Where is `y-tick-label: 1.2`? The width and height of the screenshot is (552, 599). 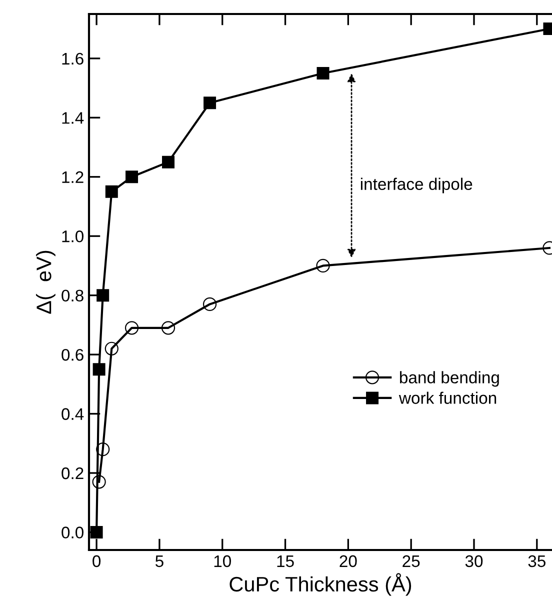
y-tick-label: 1.2 is located at coordinates (73, 177).